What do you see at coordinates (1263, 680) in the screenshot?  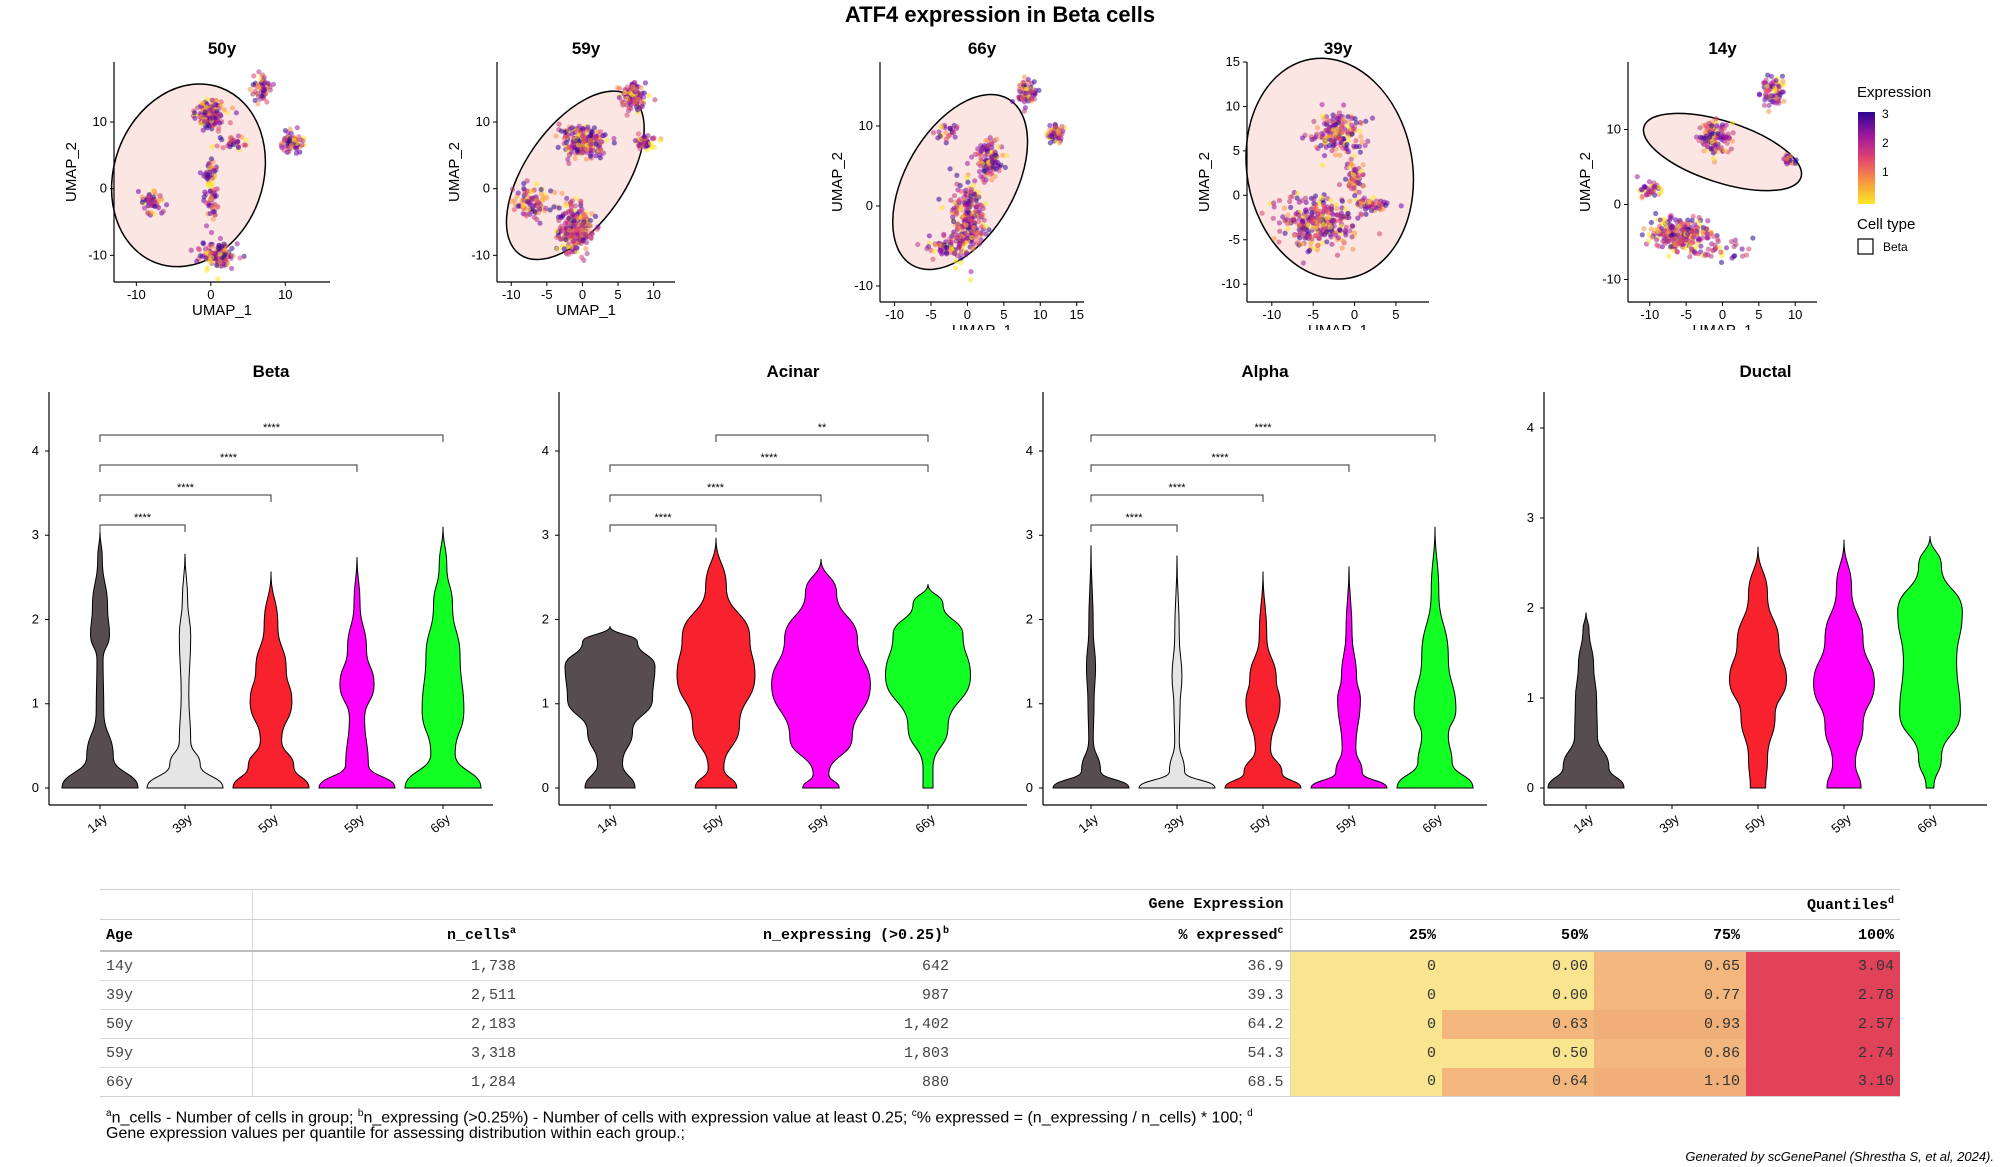 I see `violin-alpha-50y` at bounding box center [1263, 680].